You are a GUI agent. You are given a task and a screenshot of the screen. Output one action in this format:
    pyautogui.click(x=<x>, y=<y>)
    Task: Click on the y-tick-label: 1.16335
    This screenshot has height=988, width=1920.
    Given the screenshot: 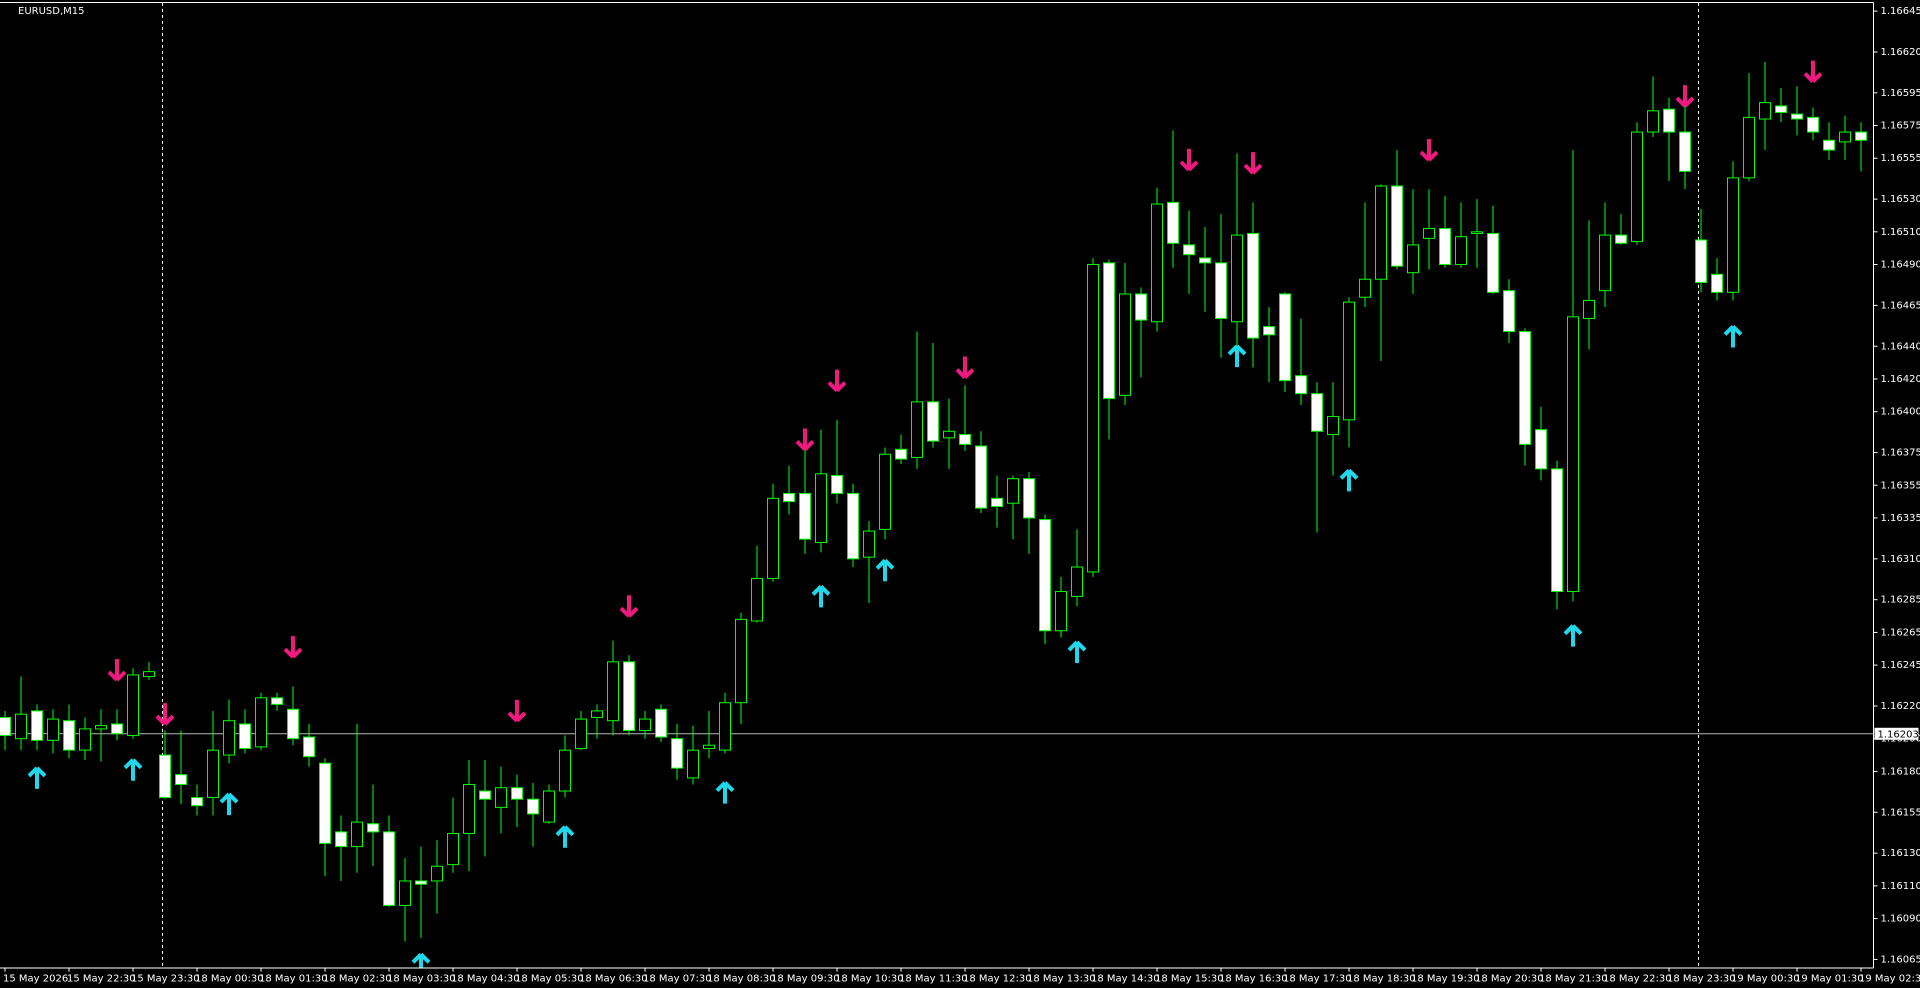 What is the action you would take?
    pyautogui.click(x=1900, y=518)
    